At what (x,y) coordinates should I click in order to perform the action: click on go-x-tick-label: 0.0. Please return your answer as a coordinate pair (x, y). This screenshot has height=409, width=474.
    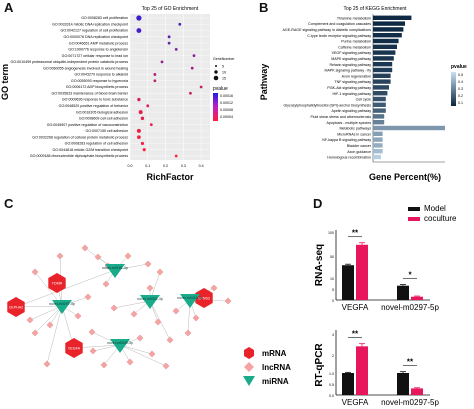
    Looking at the image, I should click on (130, 166).